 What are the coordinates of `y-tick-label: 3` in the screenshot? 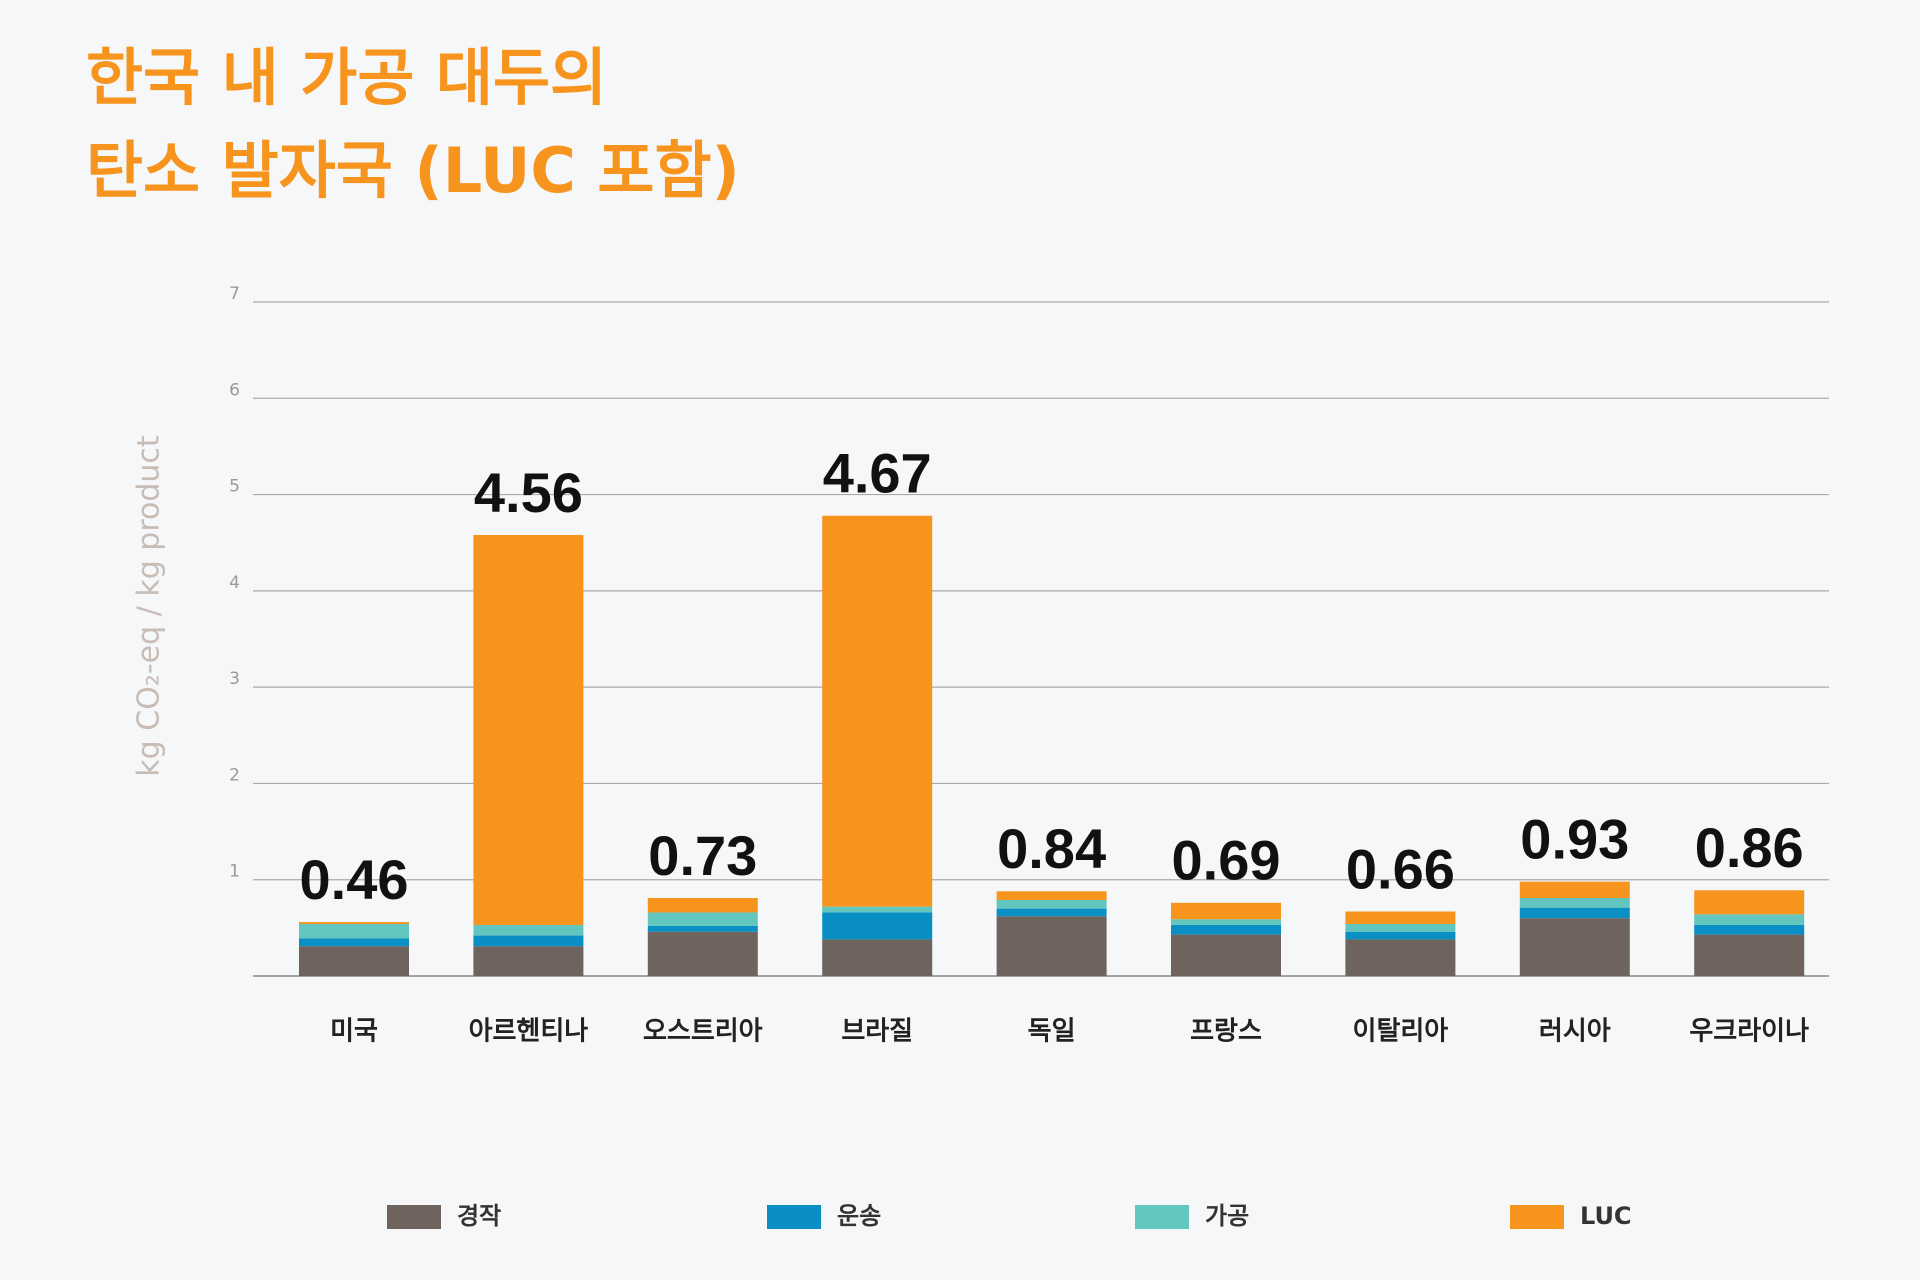 It's located at (234, 679).